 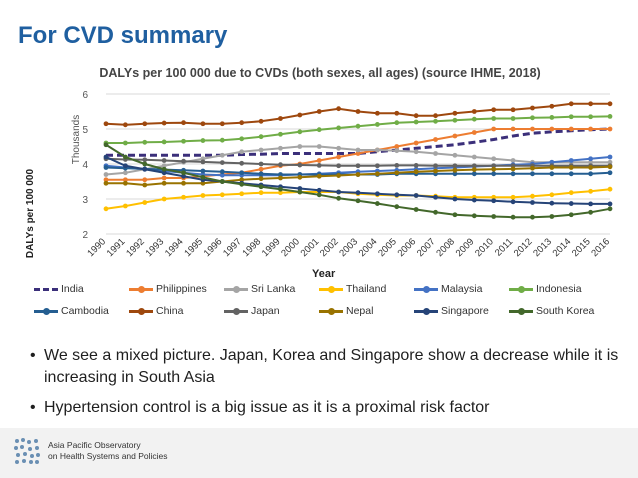 I want to click on y-tick-label: 5, so click(x=85, y=130).